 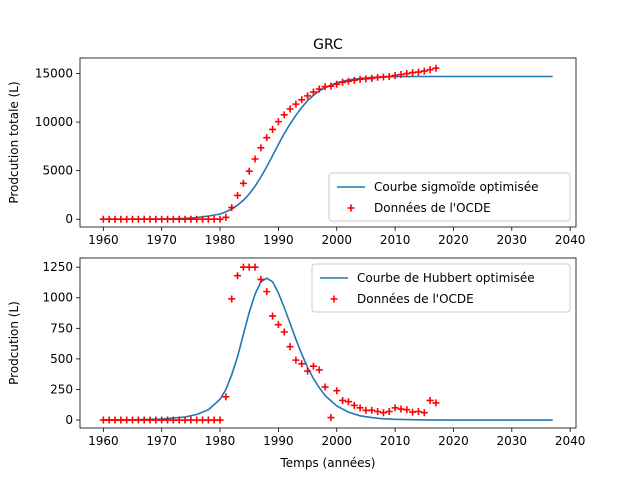 What do you see at coordinates (328, 463) in the screenshot?
I see `x-axis-label: Temps (années)` at bounding box center [328, 463].